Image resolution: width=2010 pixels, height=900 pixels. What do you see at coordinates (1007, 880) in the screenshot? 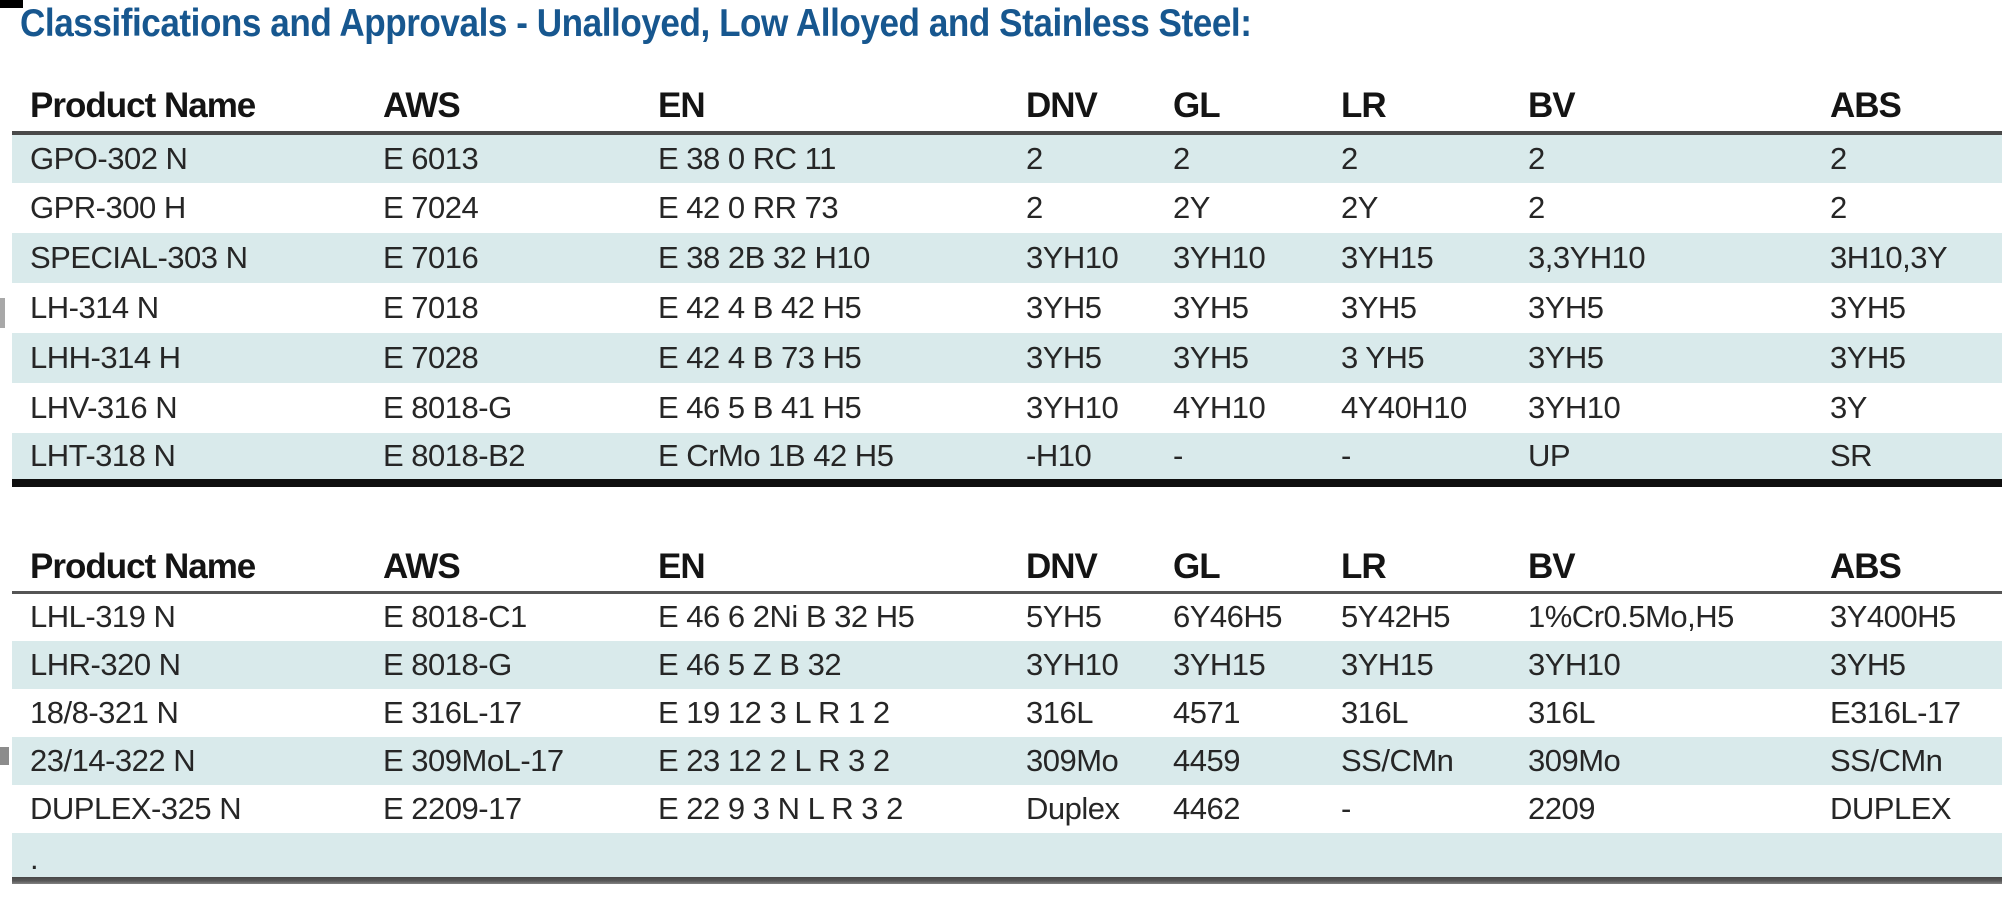
I see `bottom-rule` at bounding box center [1007, 880].